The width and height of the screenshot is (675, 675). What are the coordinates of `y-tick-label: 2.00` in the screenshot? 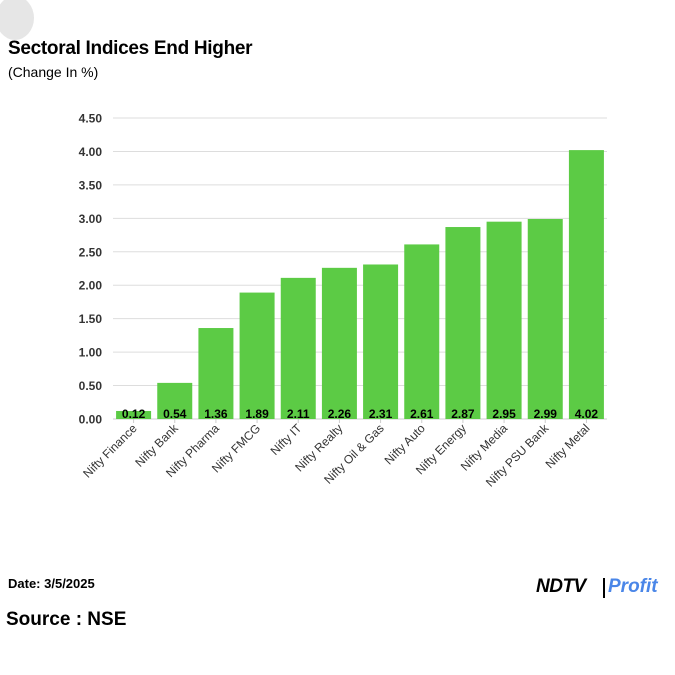 It's located at (91, 286).